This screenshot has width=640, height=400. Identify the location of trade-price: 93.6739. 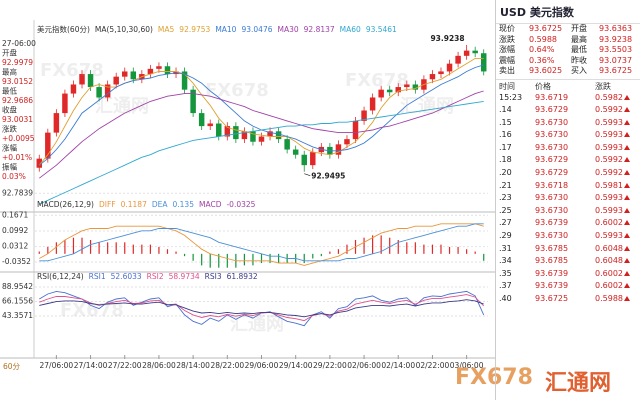
(552, 286).